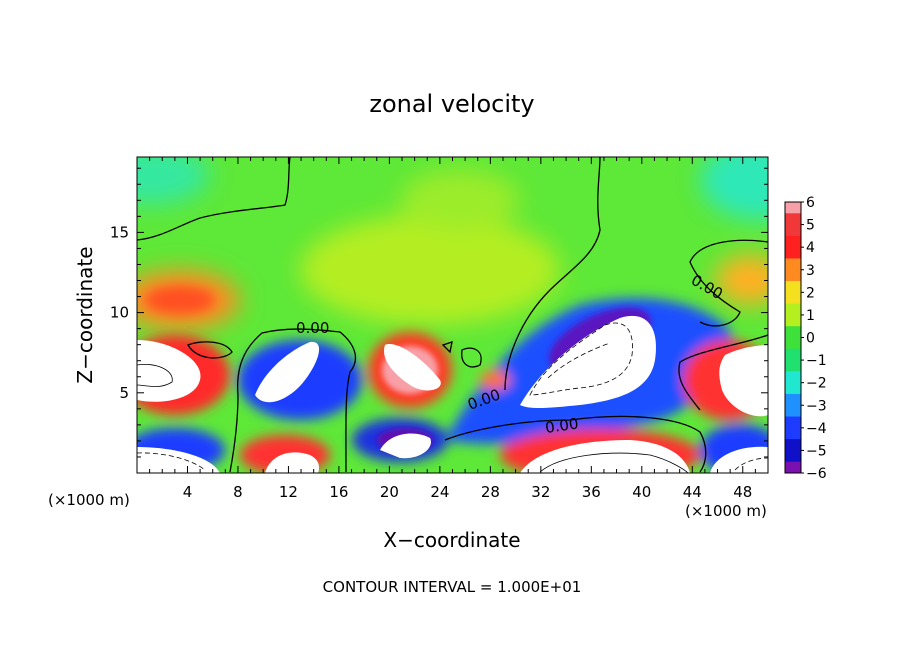 The height and width of the screenshot is (654, 904). I want to click on field-orange-blob, so click(495, 380).